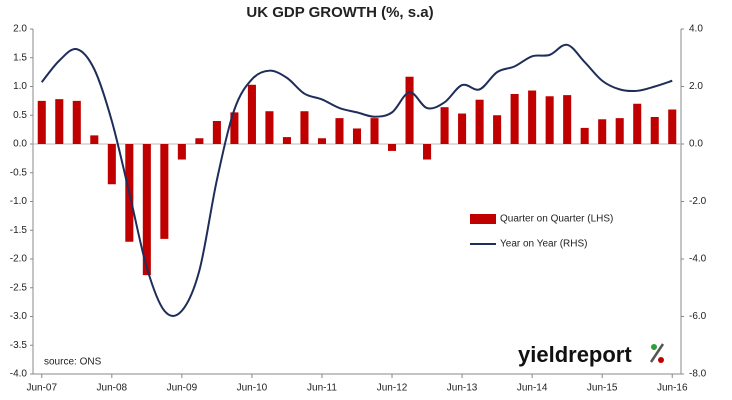 This screenshot has height=400, width=732. What do you see at coordinates (73, 362) in the screenshot?
I see `source-note: source: ONS` at bounding box center [73, 362].